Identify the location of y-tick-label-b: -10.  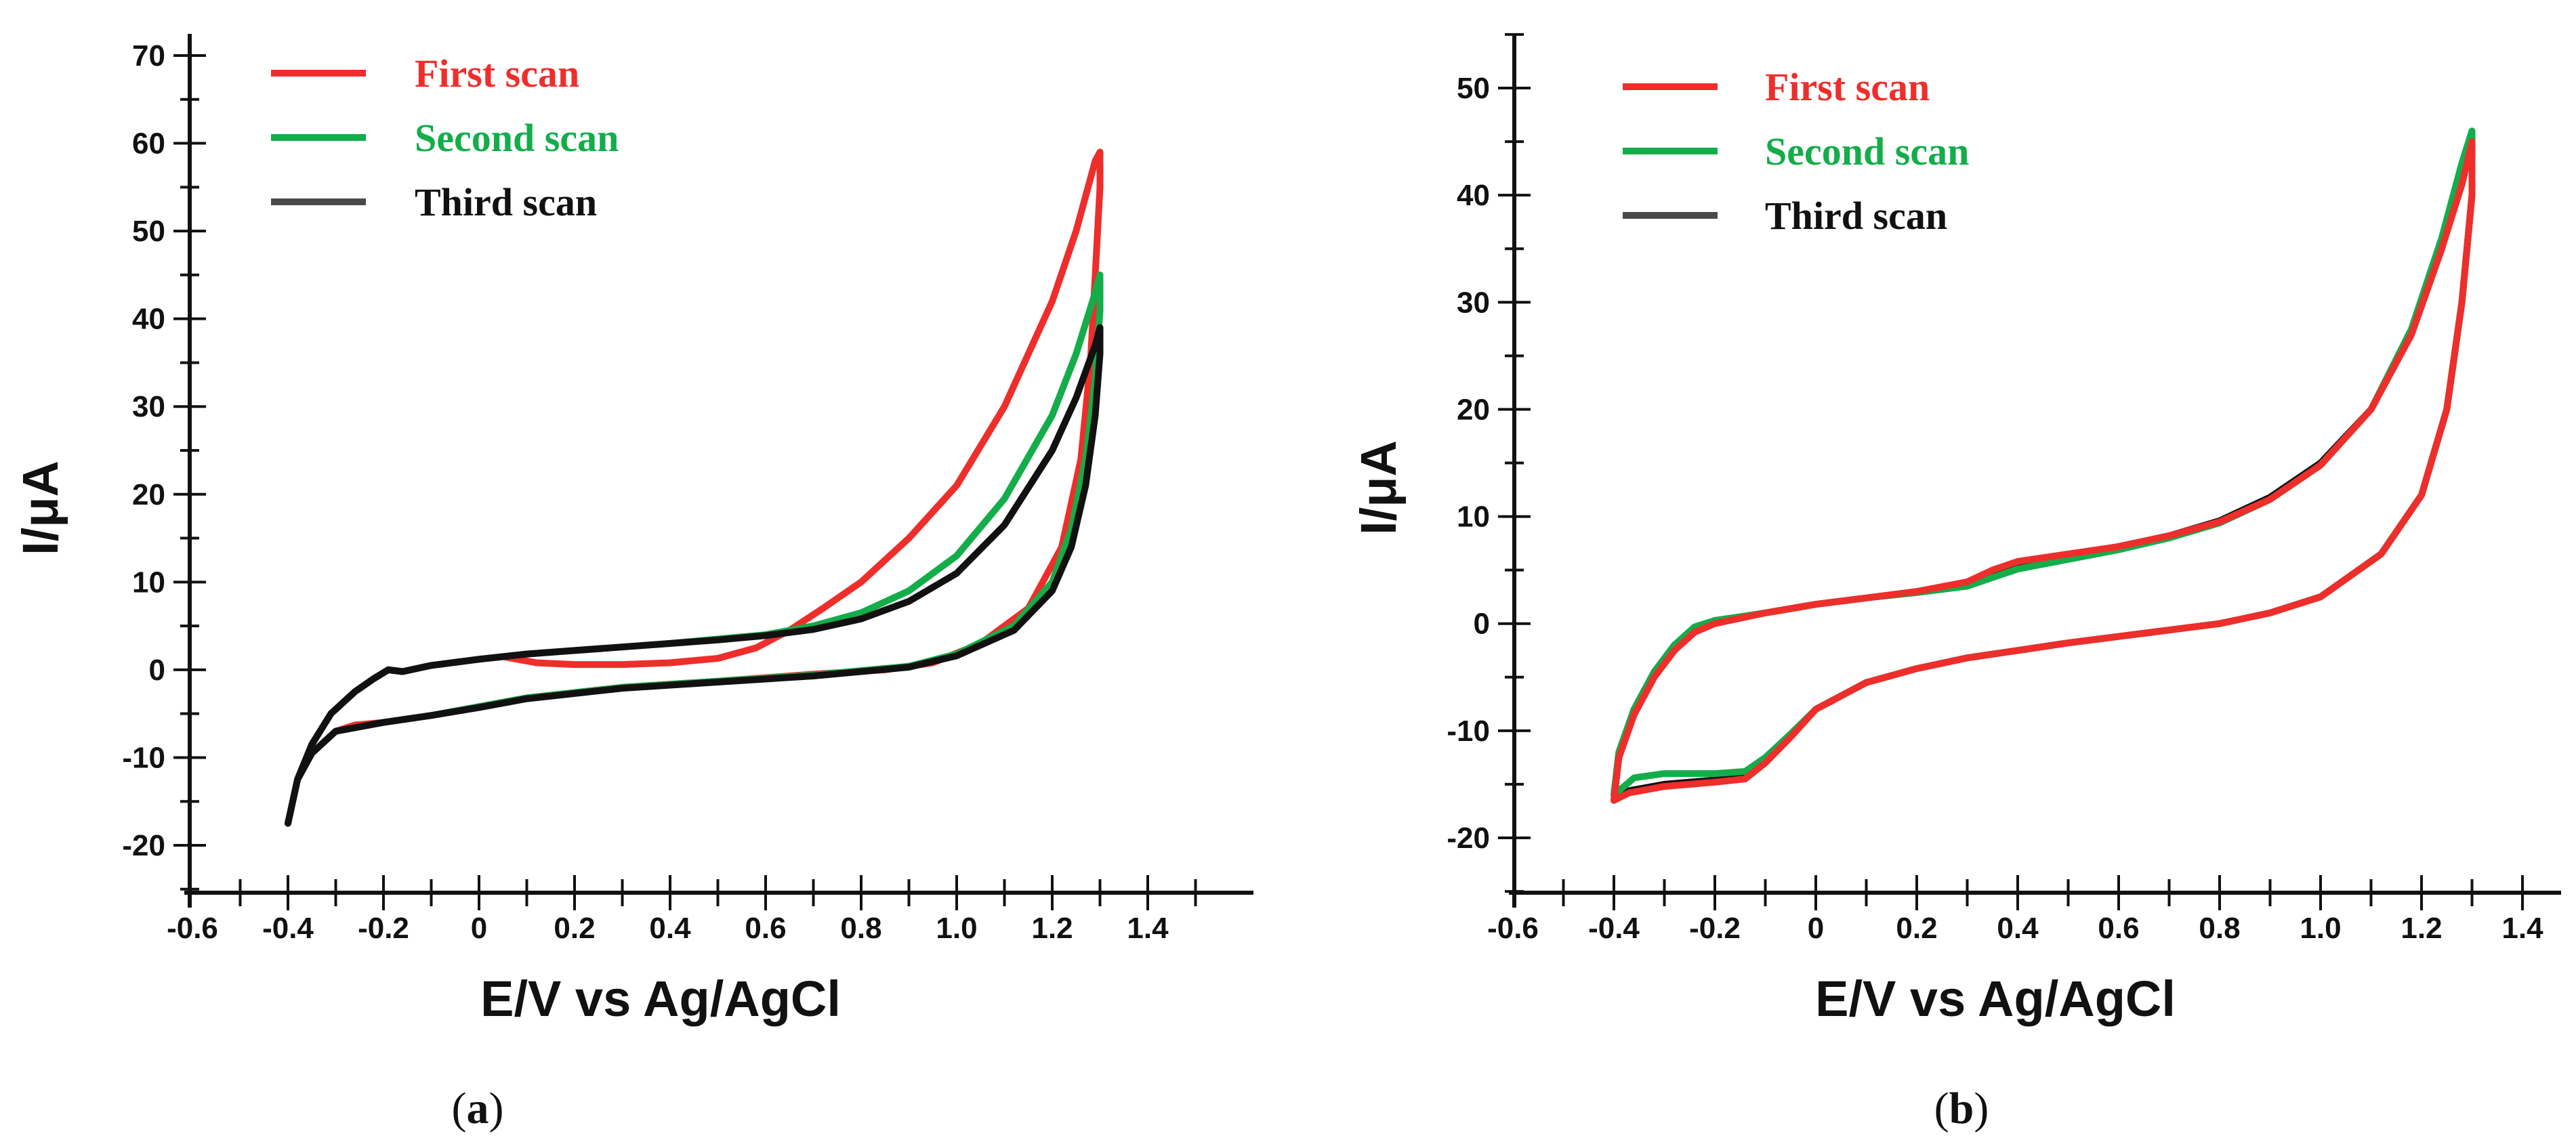
(1468, 731).